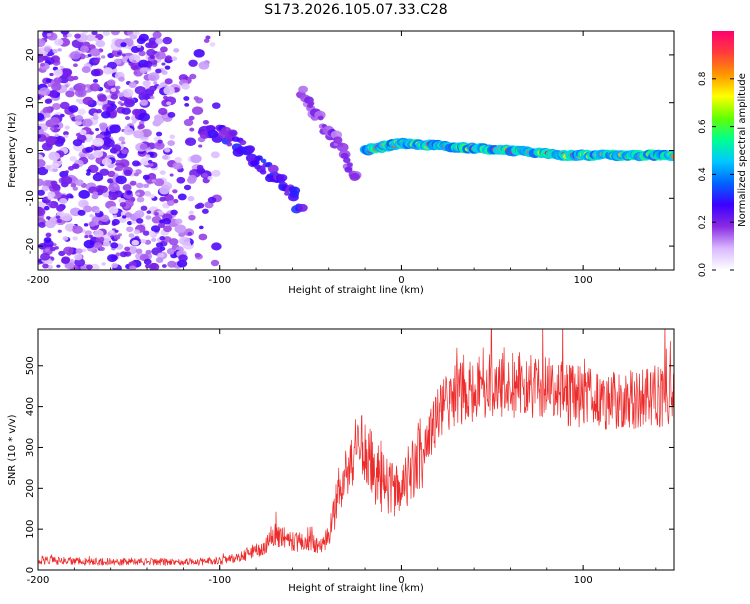 The width and height of the screenshot is (750, 604). Describe the element at coordinates (703, 78) in the screenshot. I see `colorbar-tick-label: 0.8` at that location.